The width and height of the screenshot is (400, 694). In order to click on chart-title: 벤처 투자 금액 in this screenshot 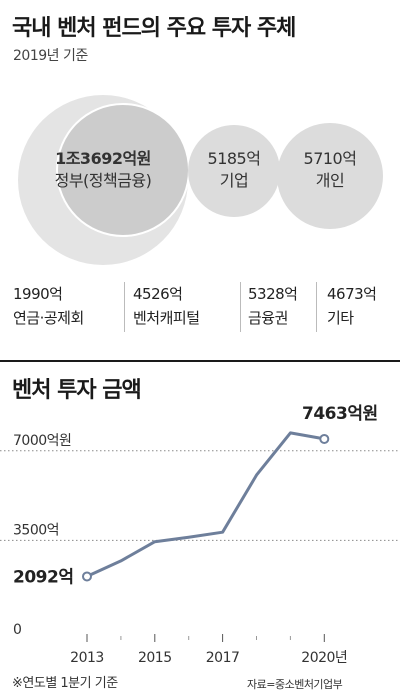, I will do `click(77, 390)`.